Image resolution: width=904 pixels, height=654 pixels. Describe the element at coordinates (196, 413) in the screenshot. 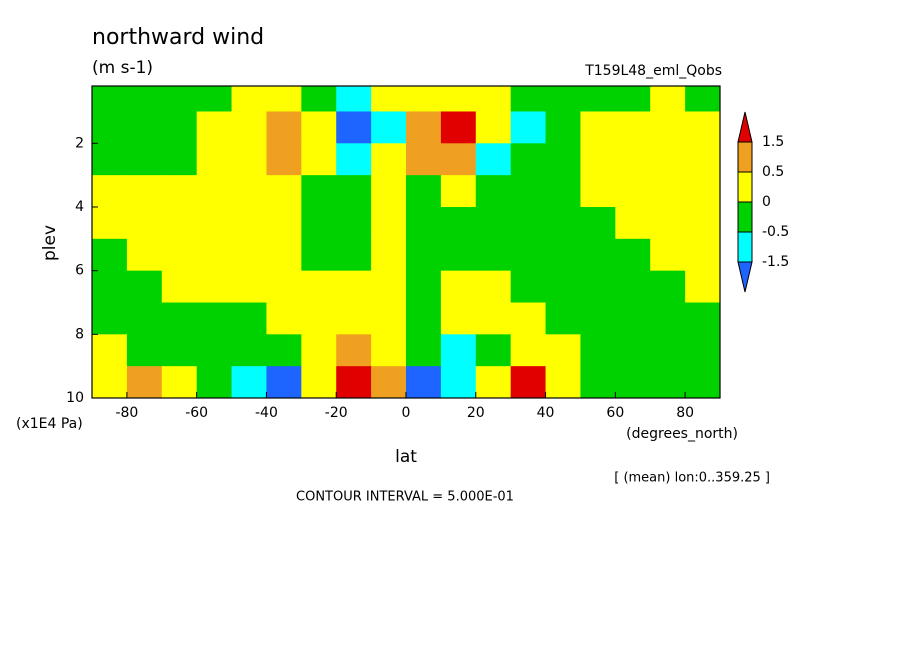

I see `x-tick-label: -60` at that location.